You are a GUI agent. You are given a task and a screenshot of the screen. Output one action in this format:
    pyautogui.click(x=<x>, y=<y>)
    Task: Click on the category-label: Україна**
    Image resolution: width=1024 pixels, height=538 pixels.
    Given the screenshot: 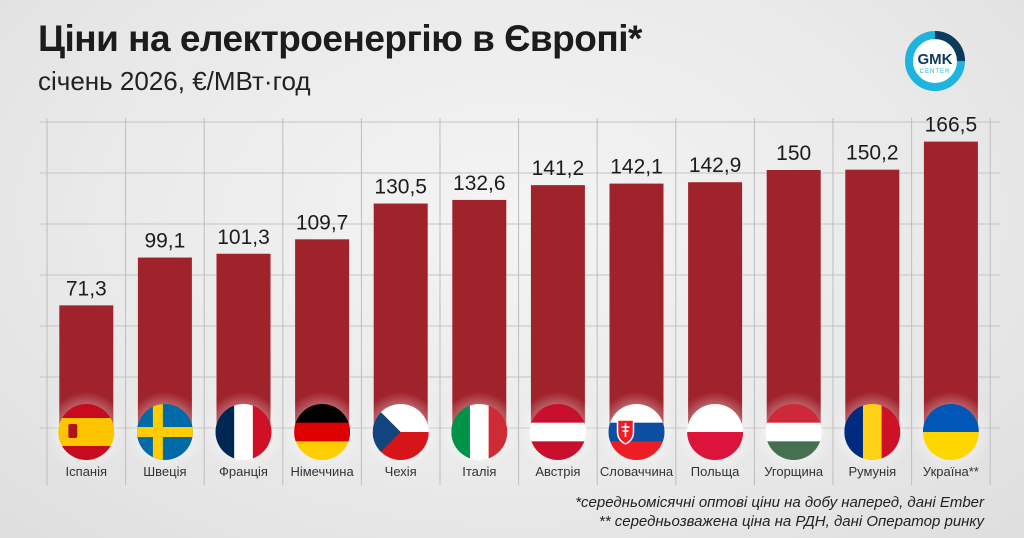 What is the action you would take?
    pyautogui.click(x=951, y=471)
    